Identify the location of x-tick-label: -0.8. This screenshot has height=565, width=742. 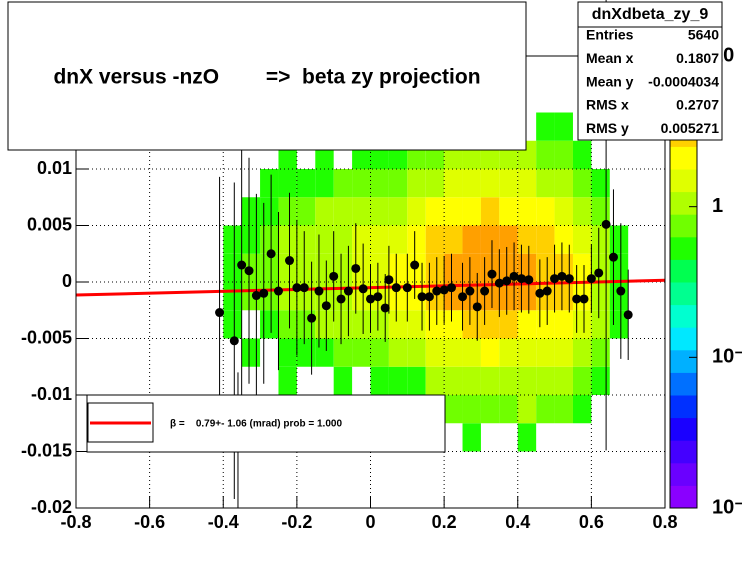
(75, 522).